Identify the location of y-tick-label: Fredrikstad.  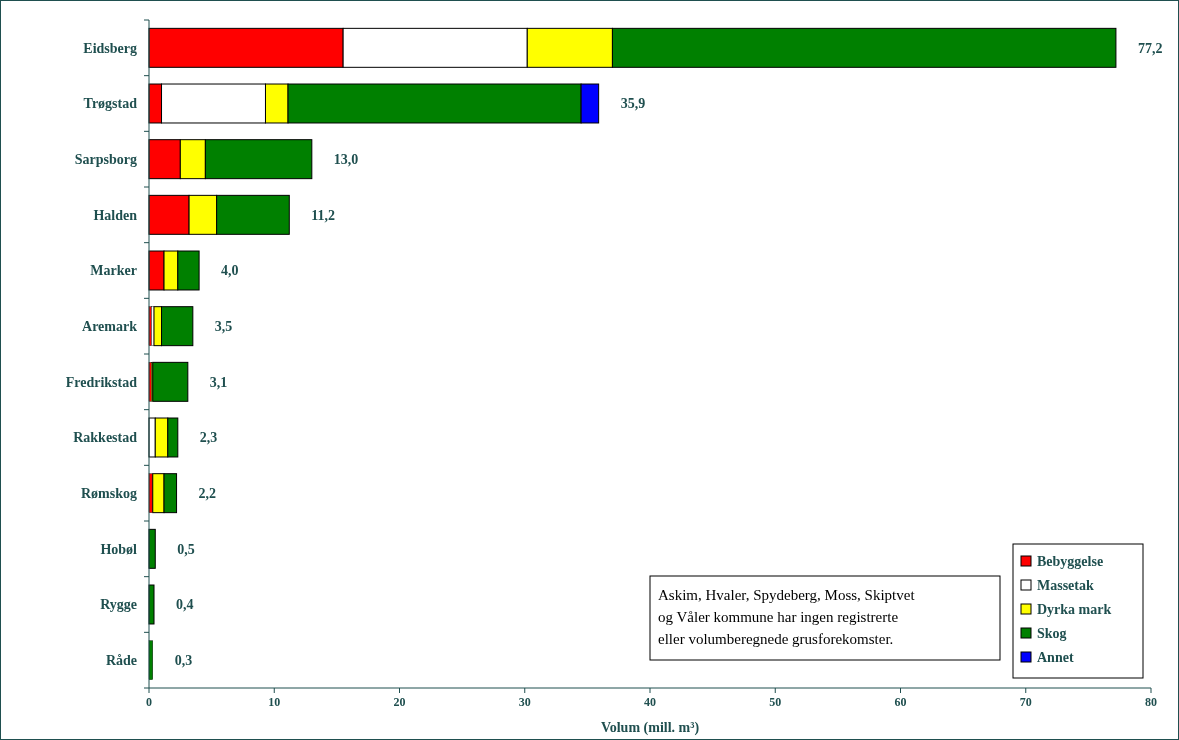
(101, 382).